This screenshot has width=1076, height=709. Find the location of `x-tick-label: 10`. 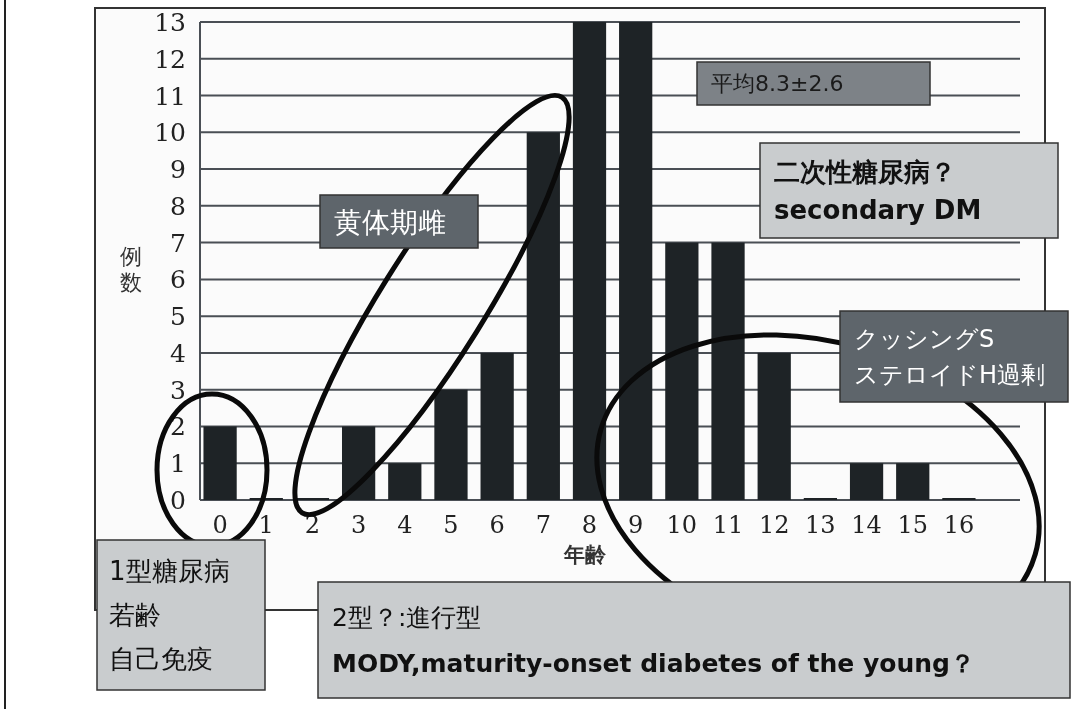

x-tick-label: 10 is located at coordinates (682, 525).